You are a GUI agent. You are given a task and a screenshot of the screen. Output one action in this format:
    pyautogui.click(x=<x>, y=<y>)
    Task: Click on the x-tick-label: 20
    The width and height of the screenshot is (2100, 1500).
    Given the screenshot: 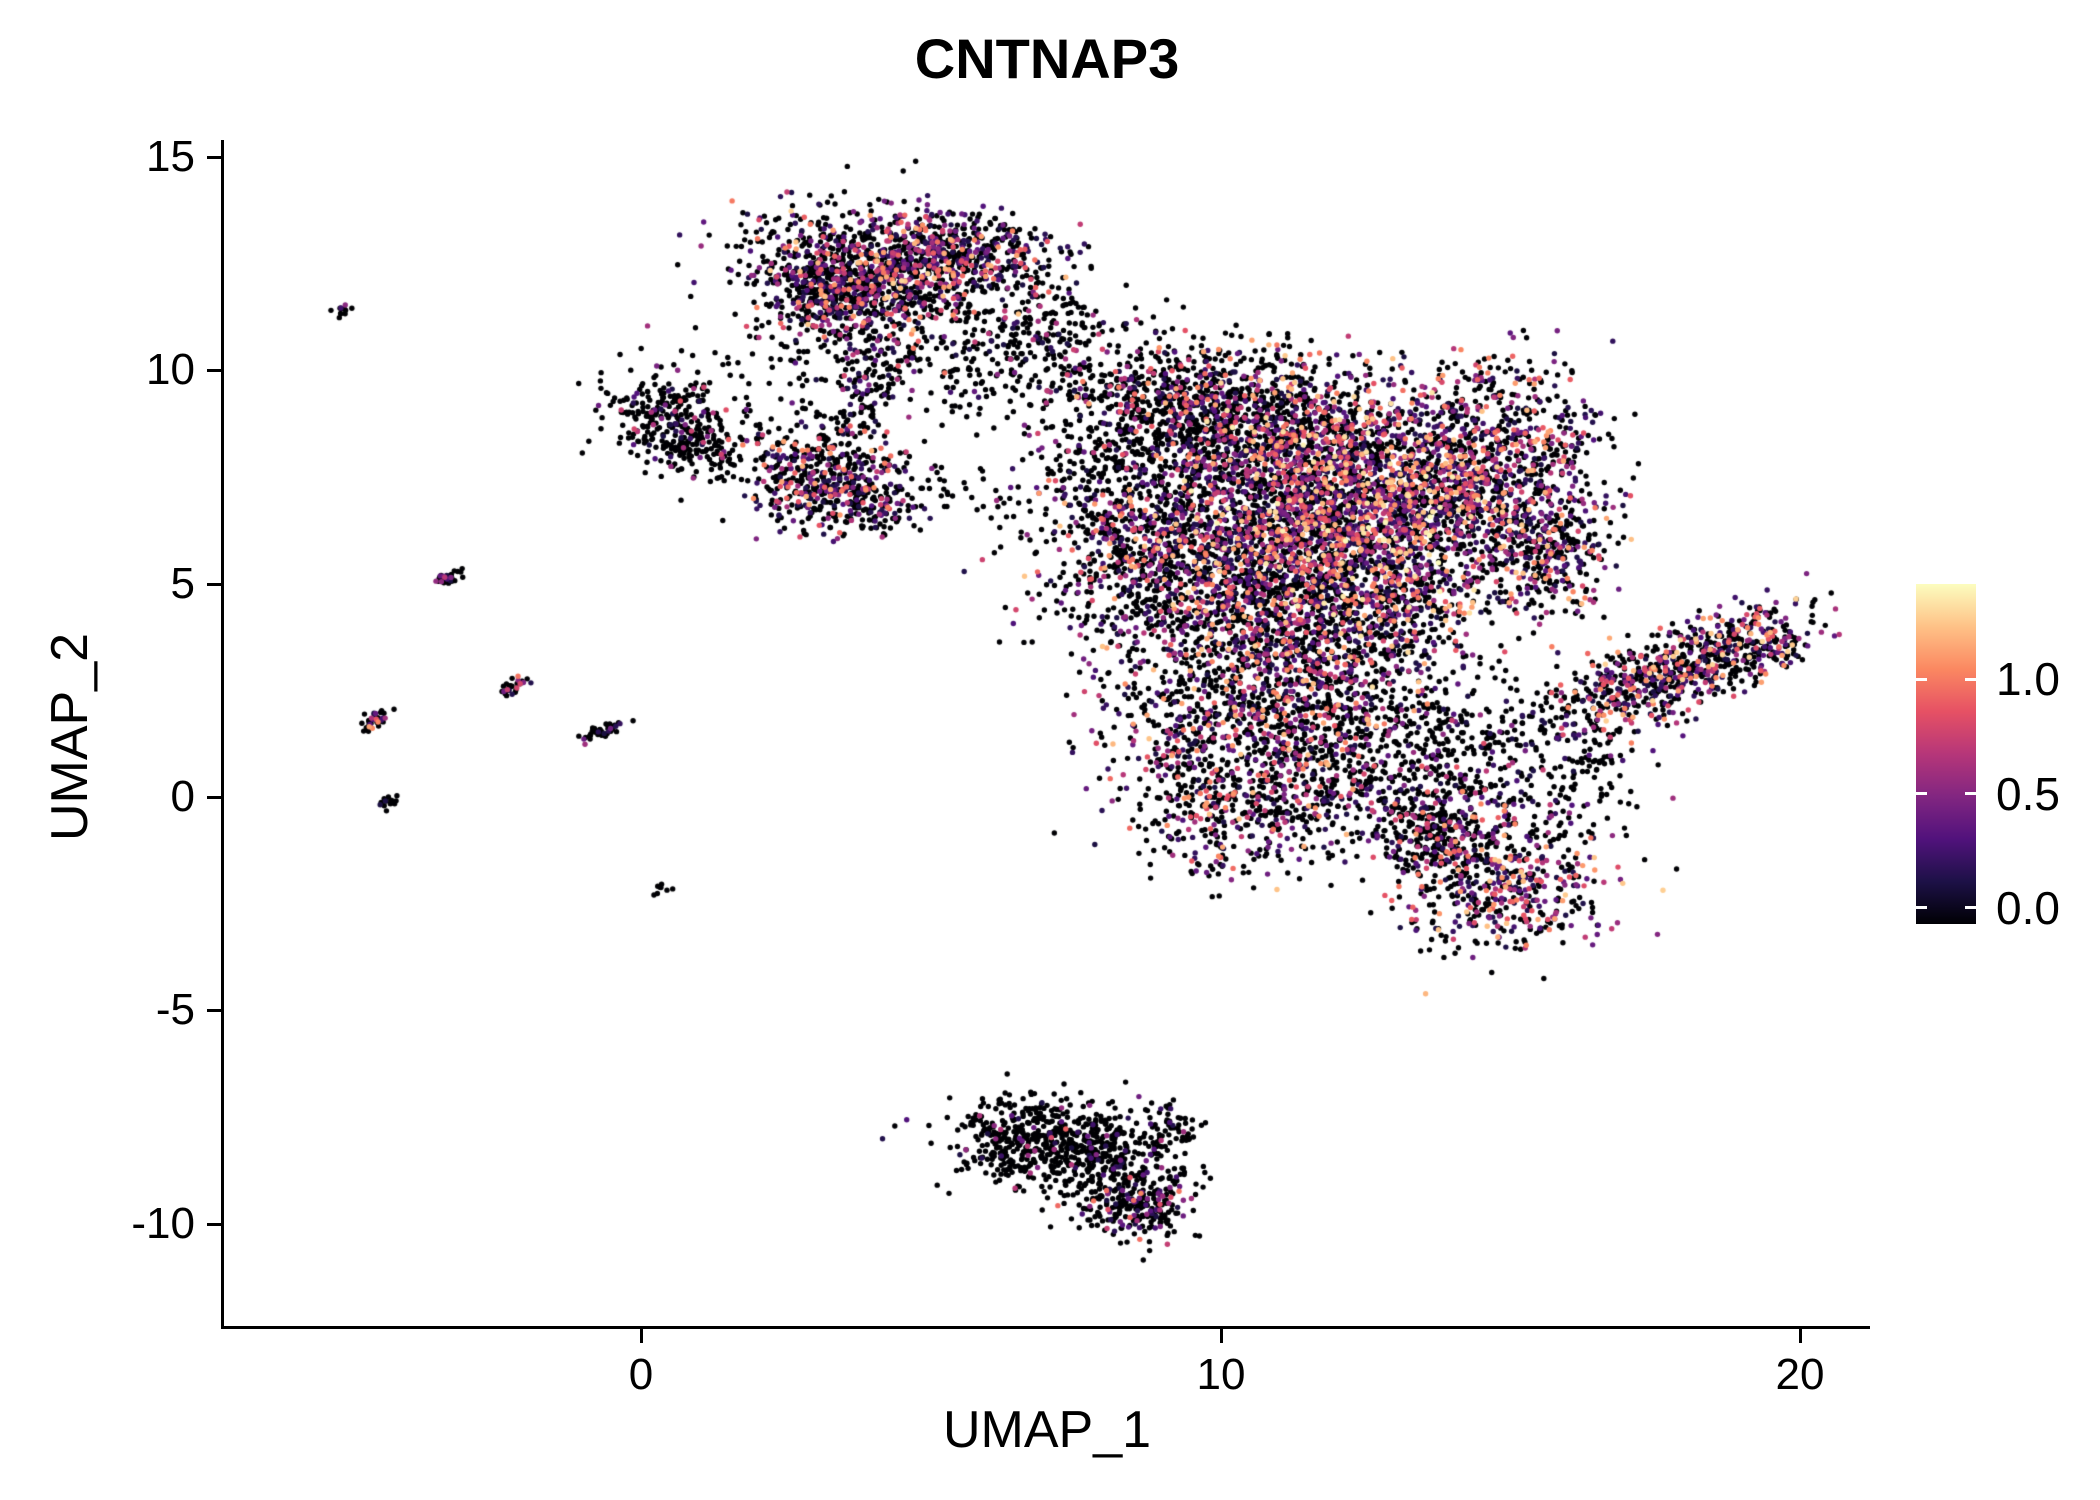 What is the action you would take?
    pyautogui.click(x=1800, y=1374)
    